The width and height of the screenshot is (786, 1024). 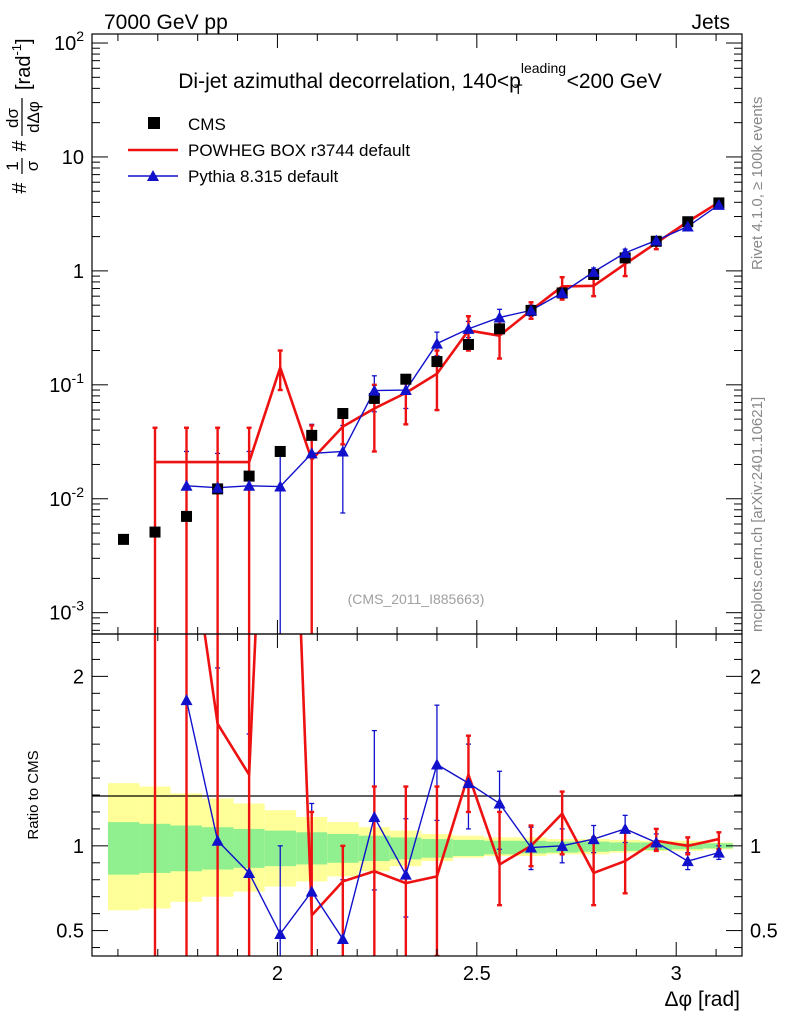 What do you see at coordinates (16, 50) in the screenshot?
I see `y-axis-unit-sup: -1` at bounding box center [16, 50].